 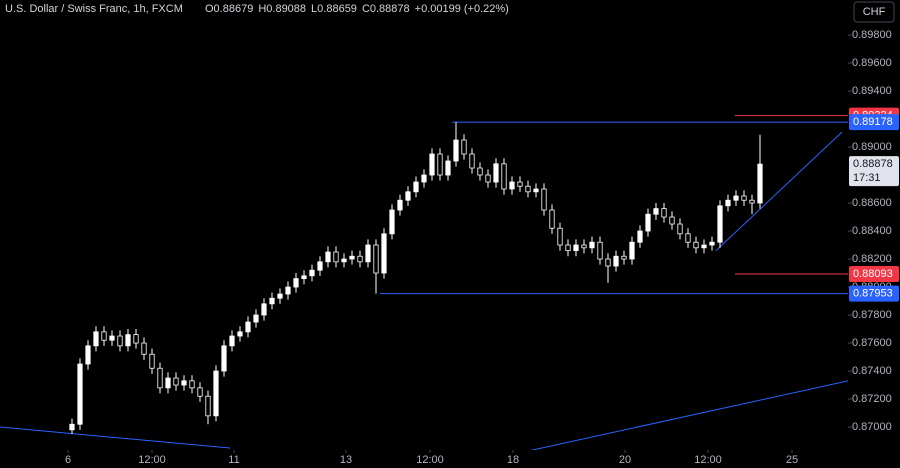 I want to click on x-tick-label: 6, so click(x=68, y=460).